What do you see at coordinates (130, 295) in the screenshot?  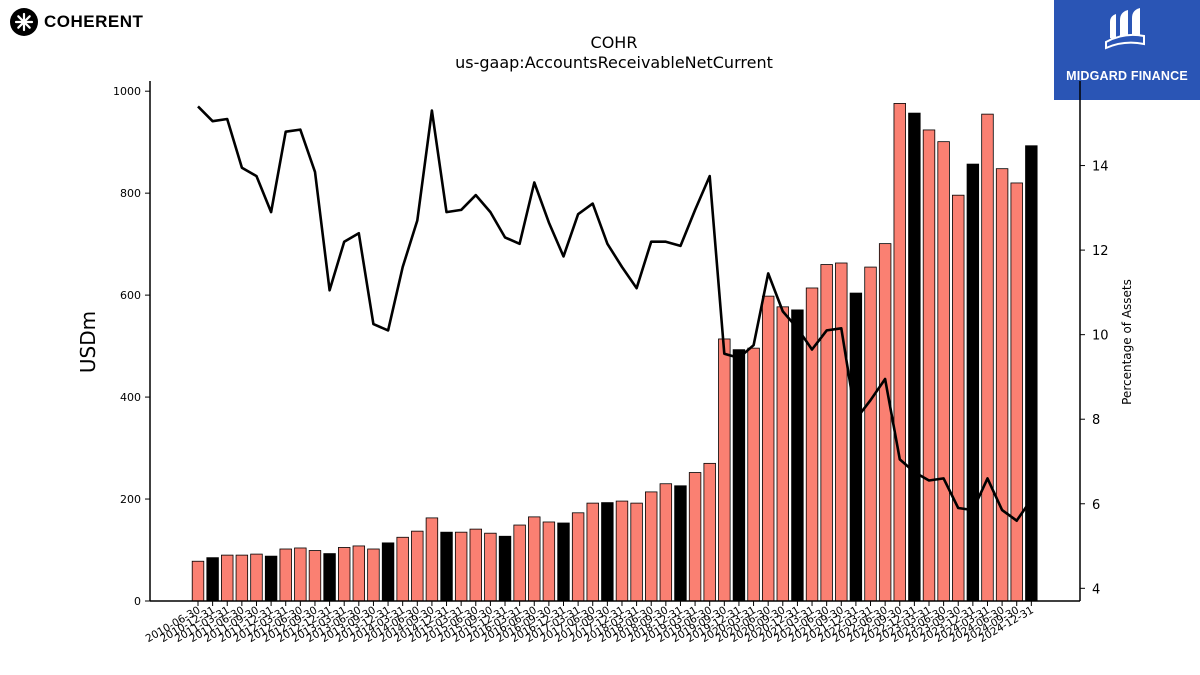 I see `y-tick-label: 600` at bounding box center [130, 295].